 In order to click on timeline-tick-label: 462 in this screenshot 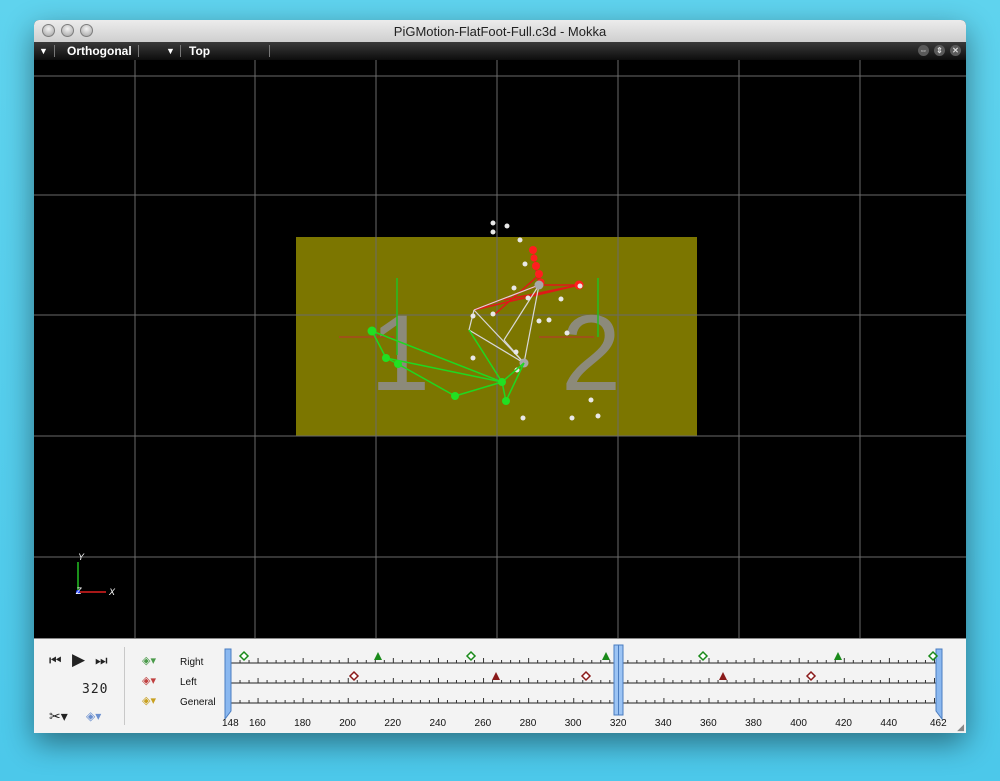, I will do `click(938, 723)`.